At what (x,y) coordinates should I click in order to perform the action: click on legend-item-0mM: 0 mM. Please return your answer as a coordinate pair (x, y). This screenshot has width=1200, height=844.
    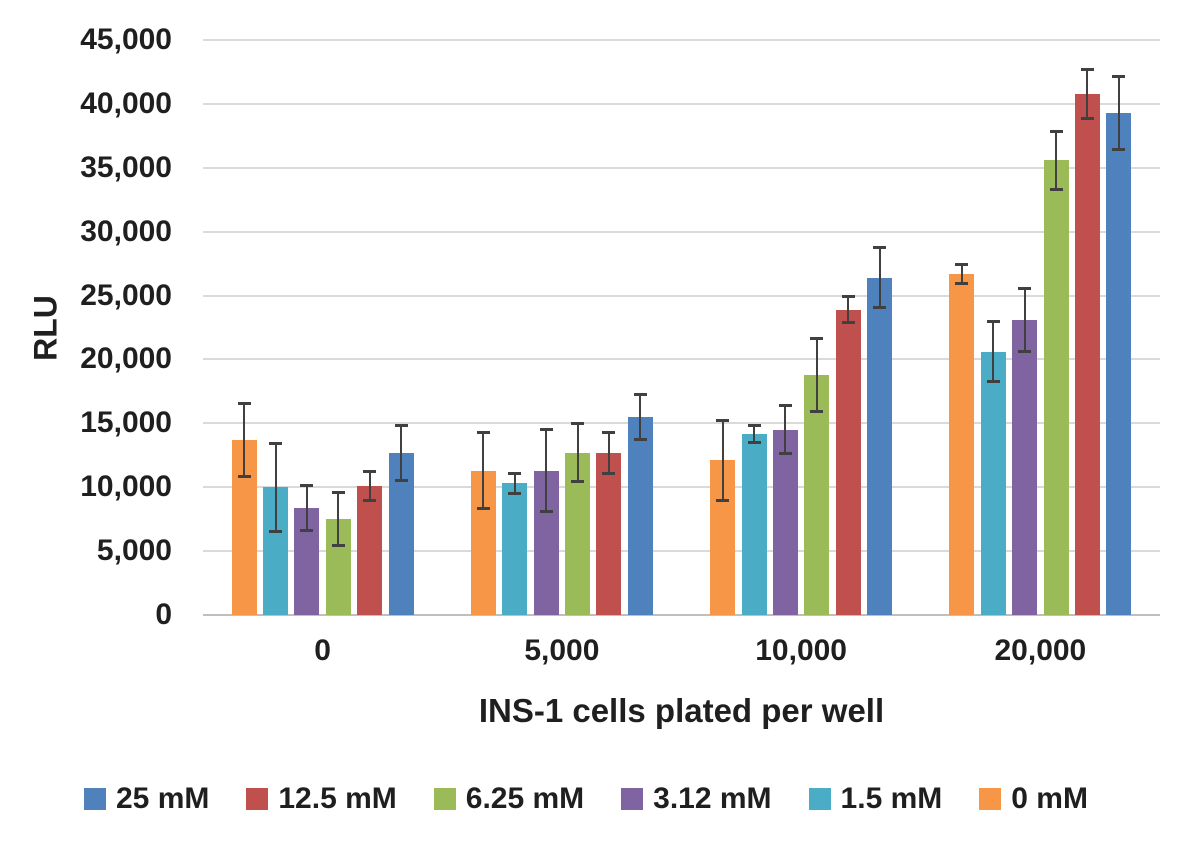
    Looking at the image, I should click on (1033, 799).